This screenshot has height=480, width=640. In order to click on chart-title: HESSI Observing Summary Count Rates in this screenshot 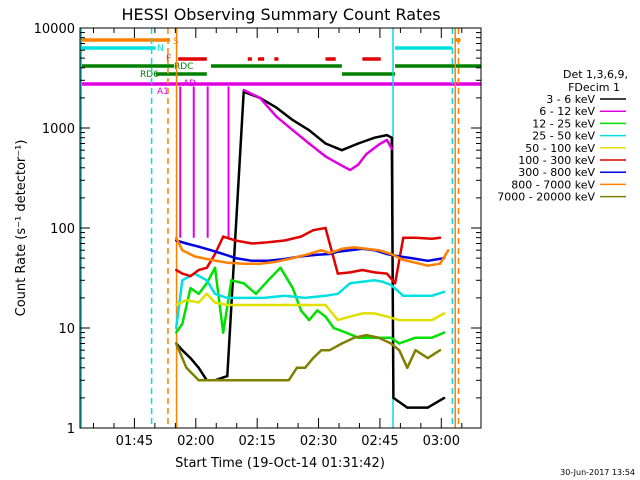, I will do `click(280, 14)`.